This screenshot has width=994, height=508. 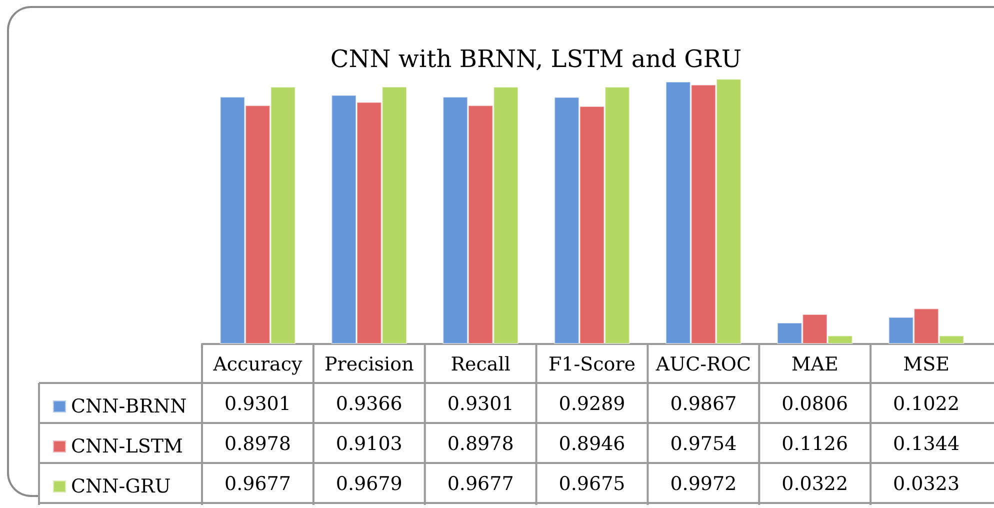 I want to click on x-tick-label: Precision, so click(x=369, y=365).